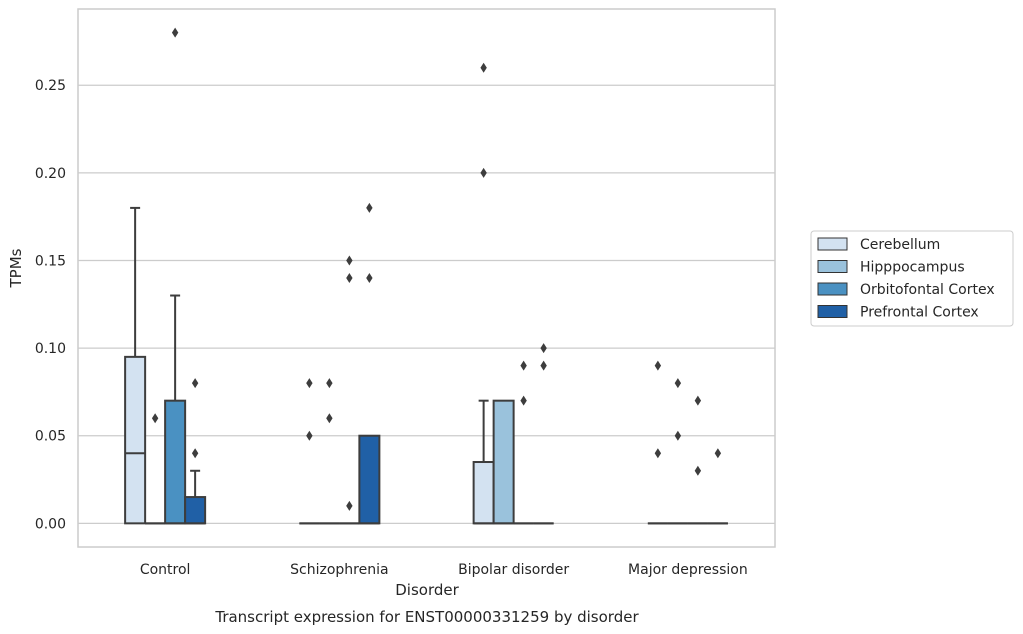  I want to click on y-axis-title: TPMs, so click(16, 268).